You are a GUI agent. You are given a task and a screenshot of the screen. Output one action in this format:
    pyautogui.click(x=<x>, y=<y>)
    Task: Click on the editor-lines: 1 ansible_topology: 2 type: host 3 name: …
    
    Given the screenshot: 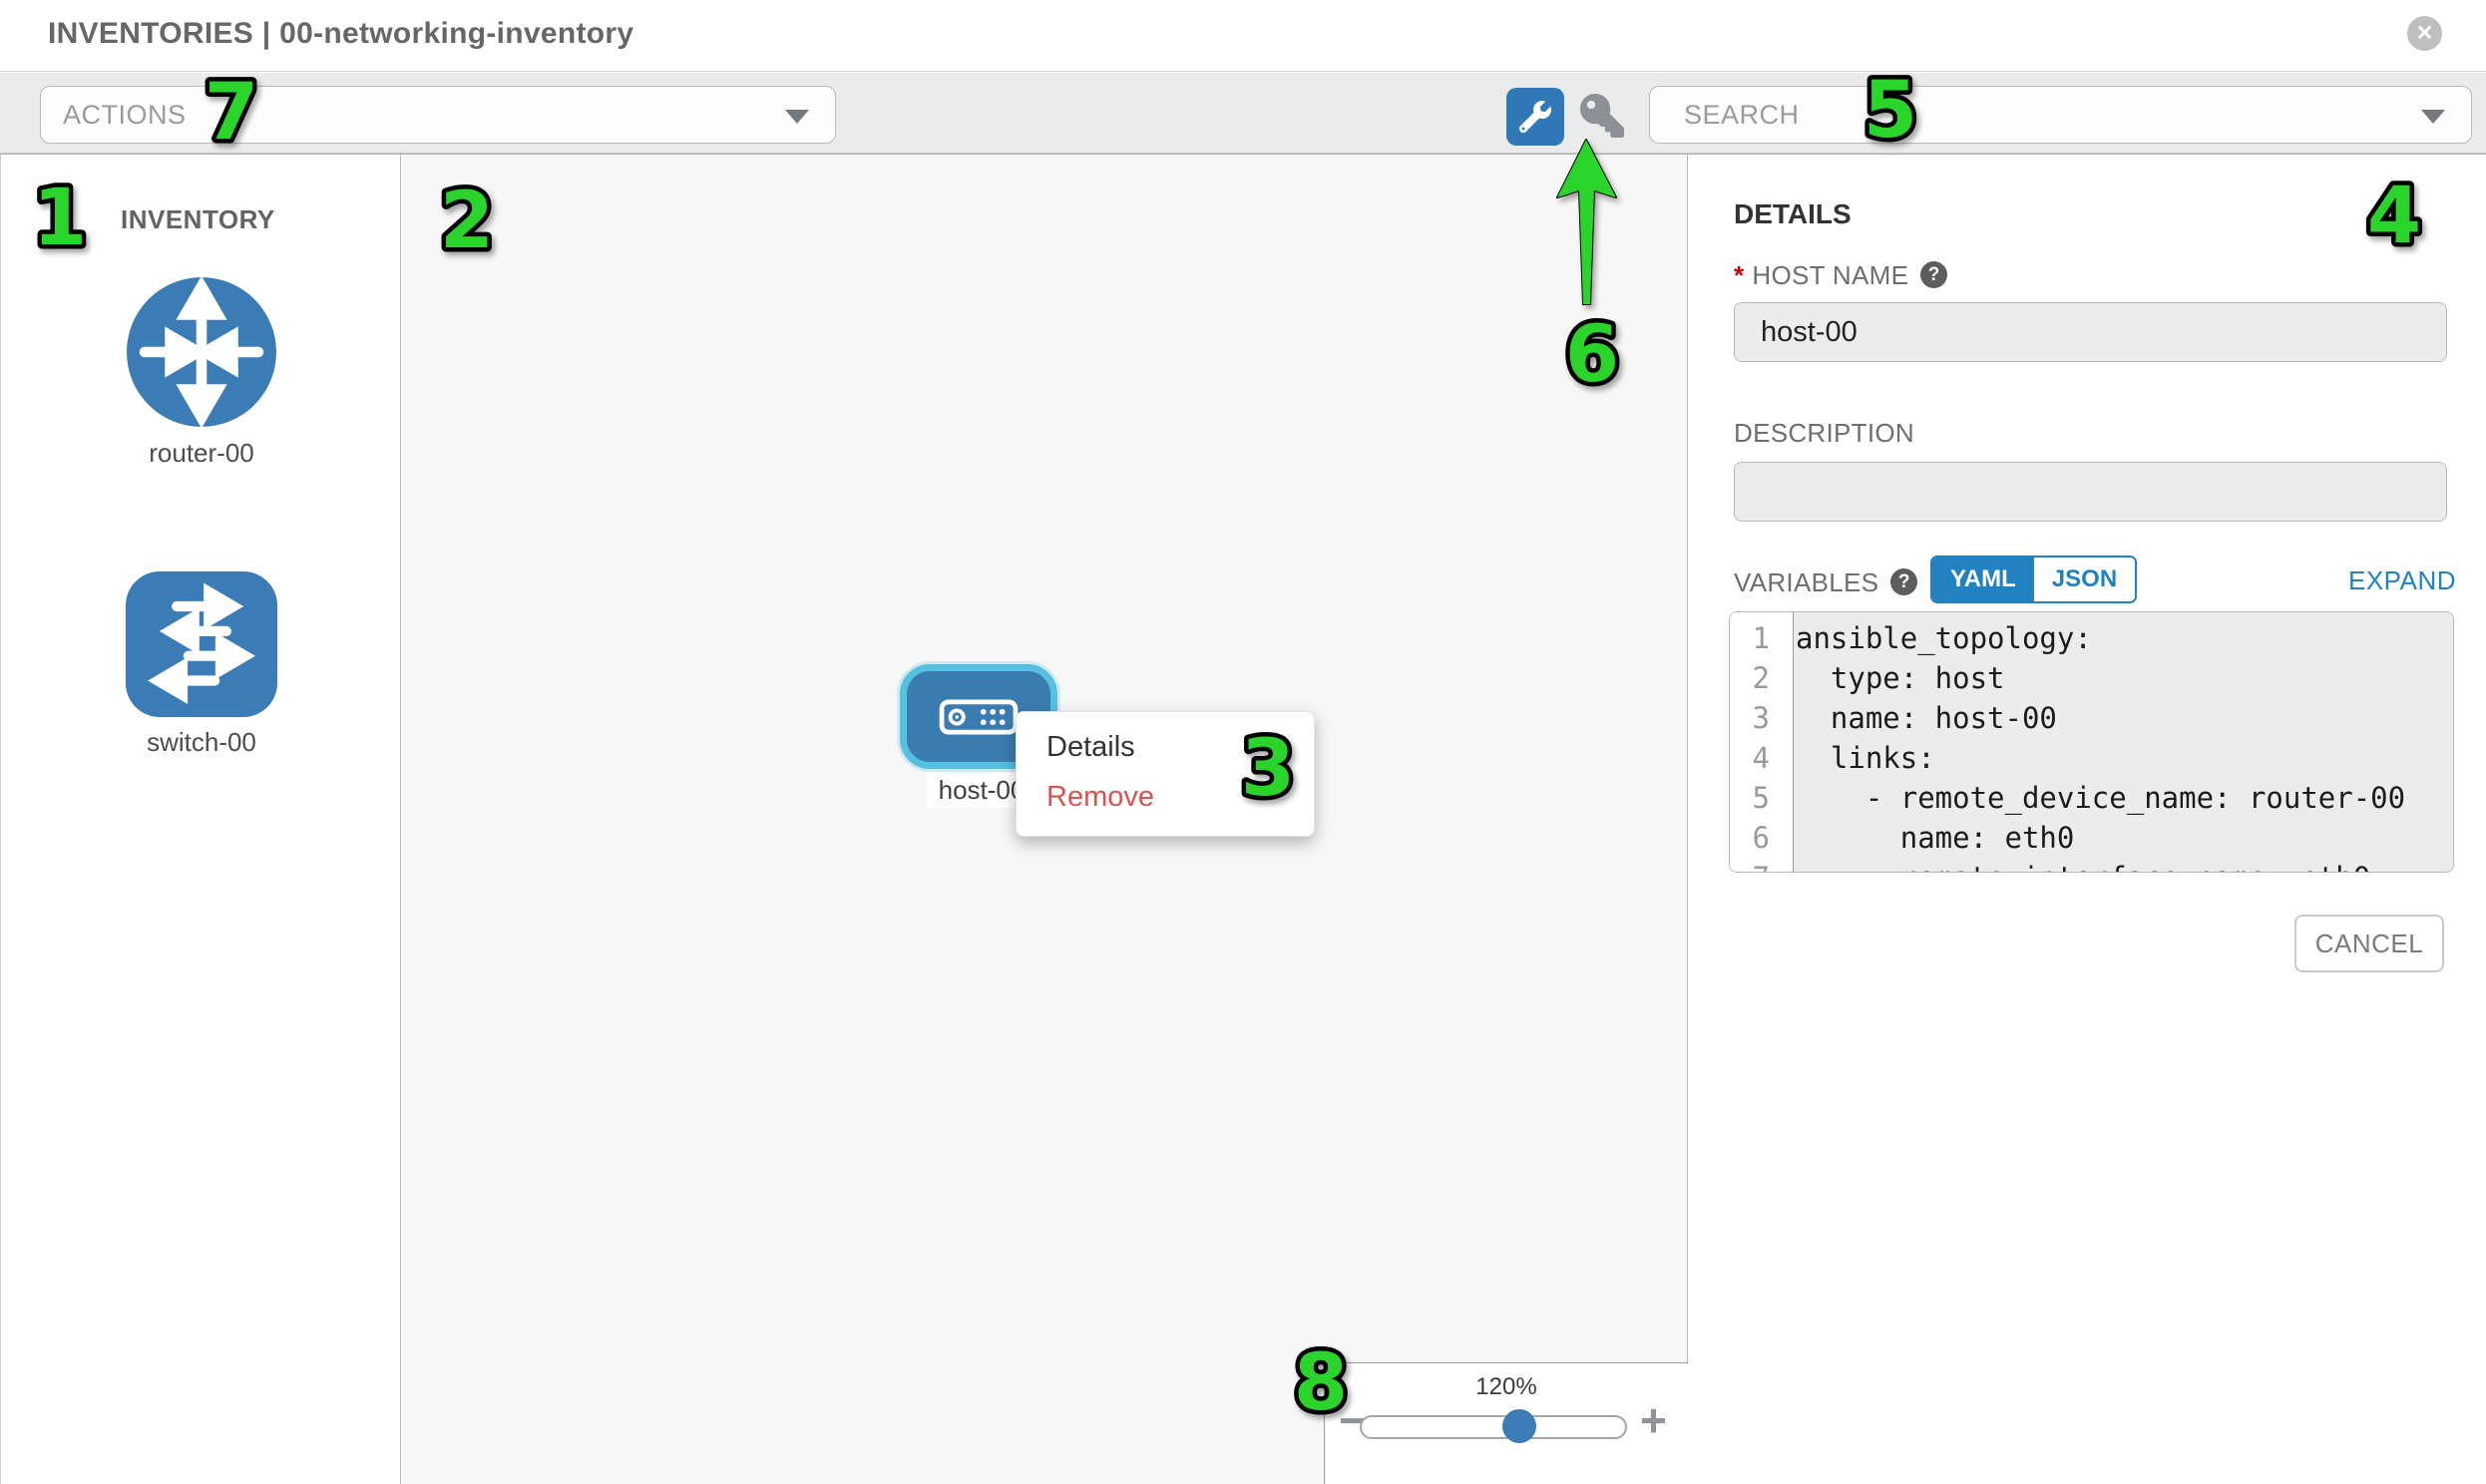 What is the action you would take?
    pyautogui.click(x=2091, y=745)
    